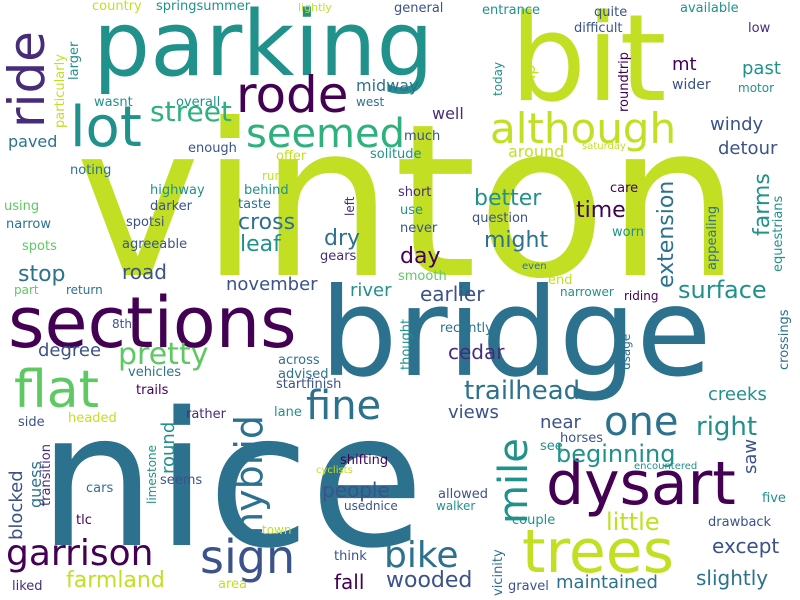  Describe the element at coordinates (309, 384) in the screenshot. I see `word-startfinish: startfinish` at that location.